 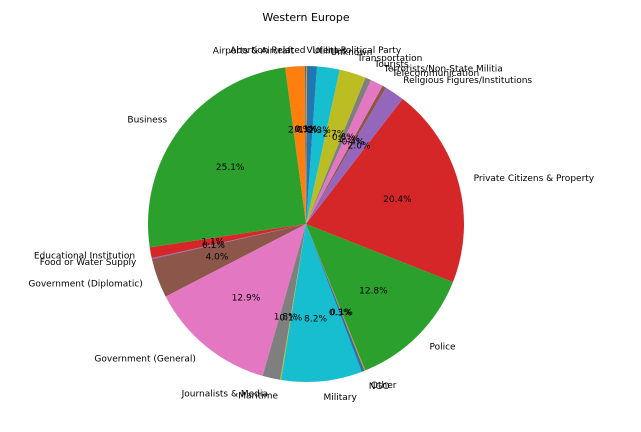 What do you see at coordinates (217, 258) in the screenshot?
I see `pct-label-government-diplomatic: 4.0%` at bounding box center [217, 258].